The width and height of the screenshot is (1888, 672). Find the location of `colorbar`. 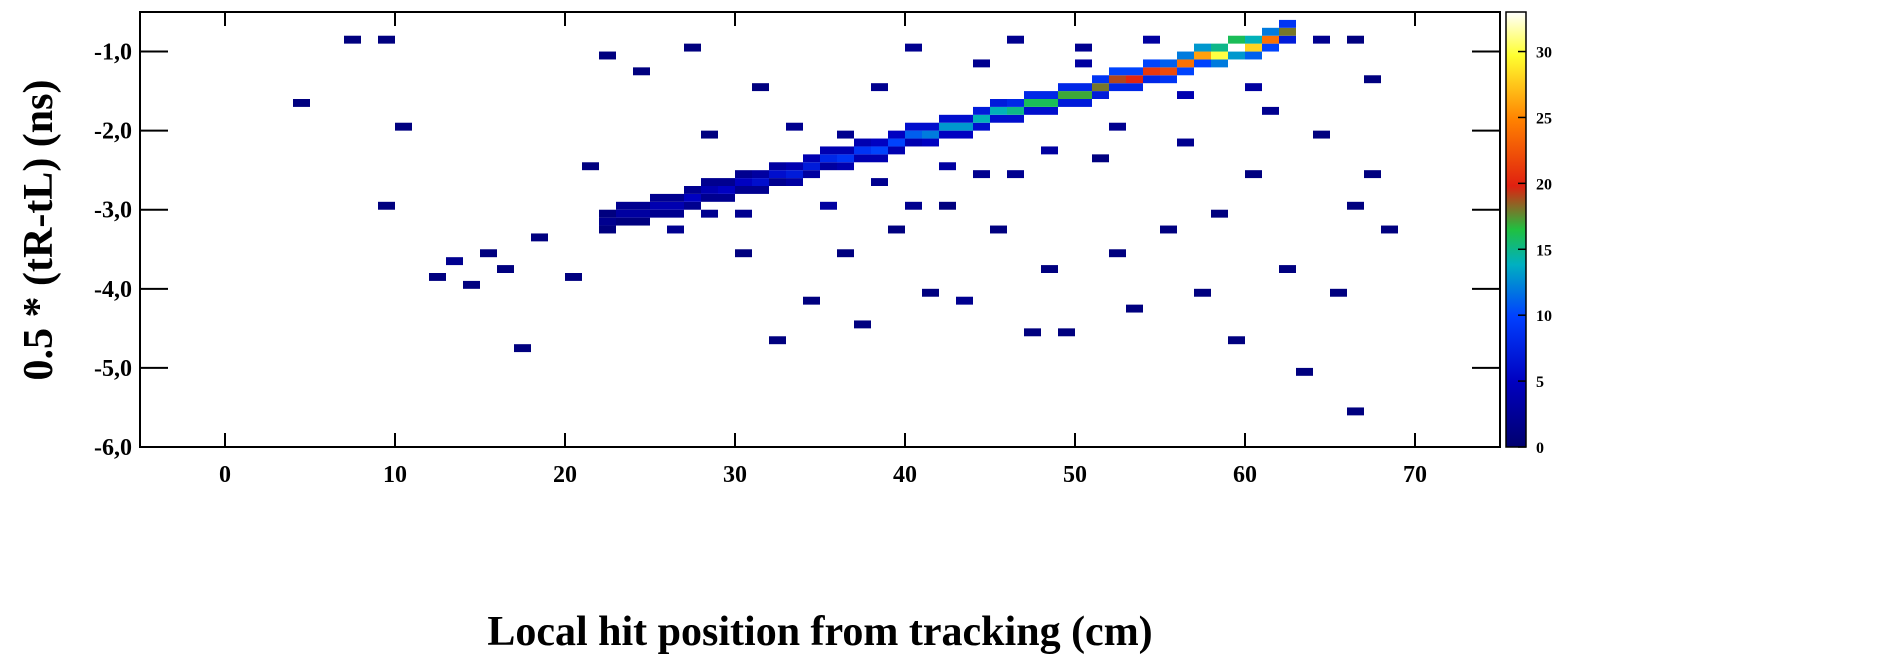

colorbar is located at coordinates (1516, 229).